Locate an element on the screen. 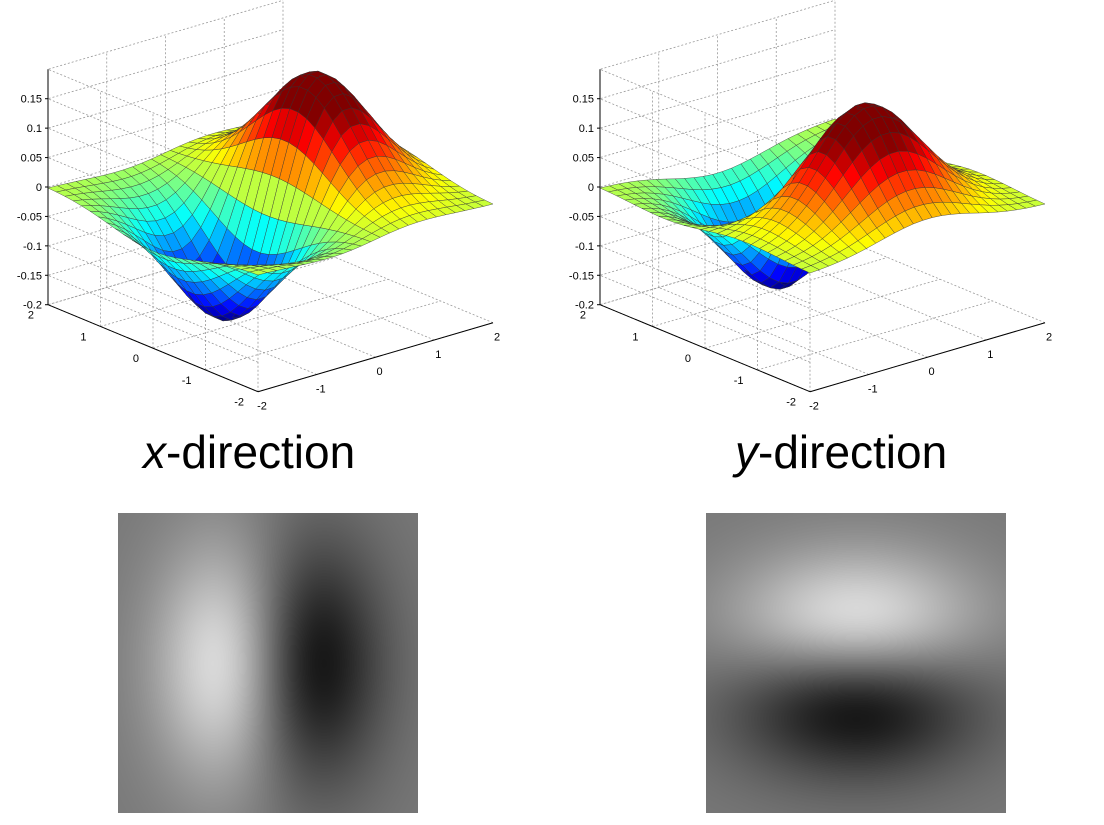  caption-x-direction: x-direction is located at coordinates (249, 452).